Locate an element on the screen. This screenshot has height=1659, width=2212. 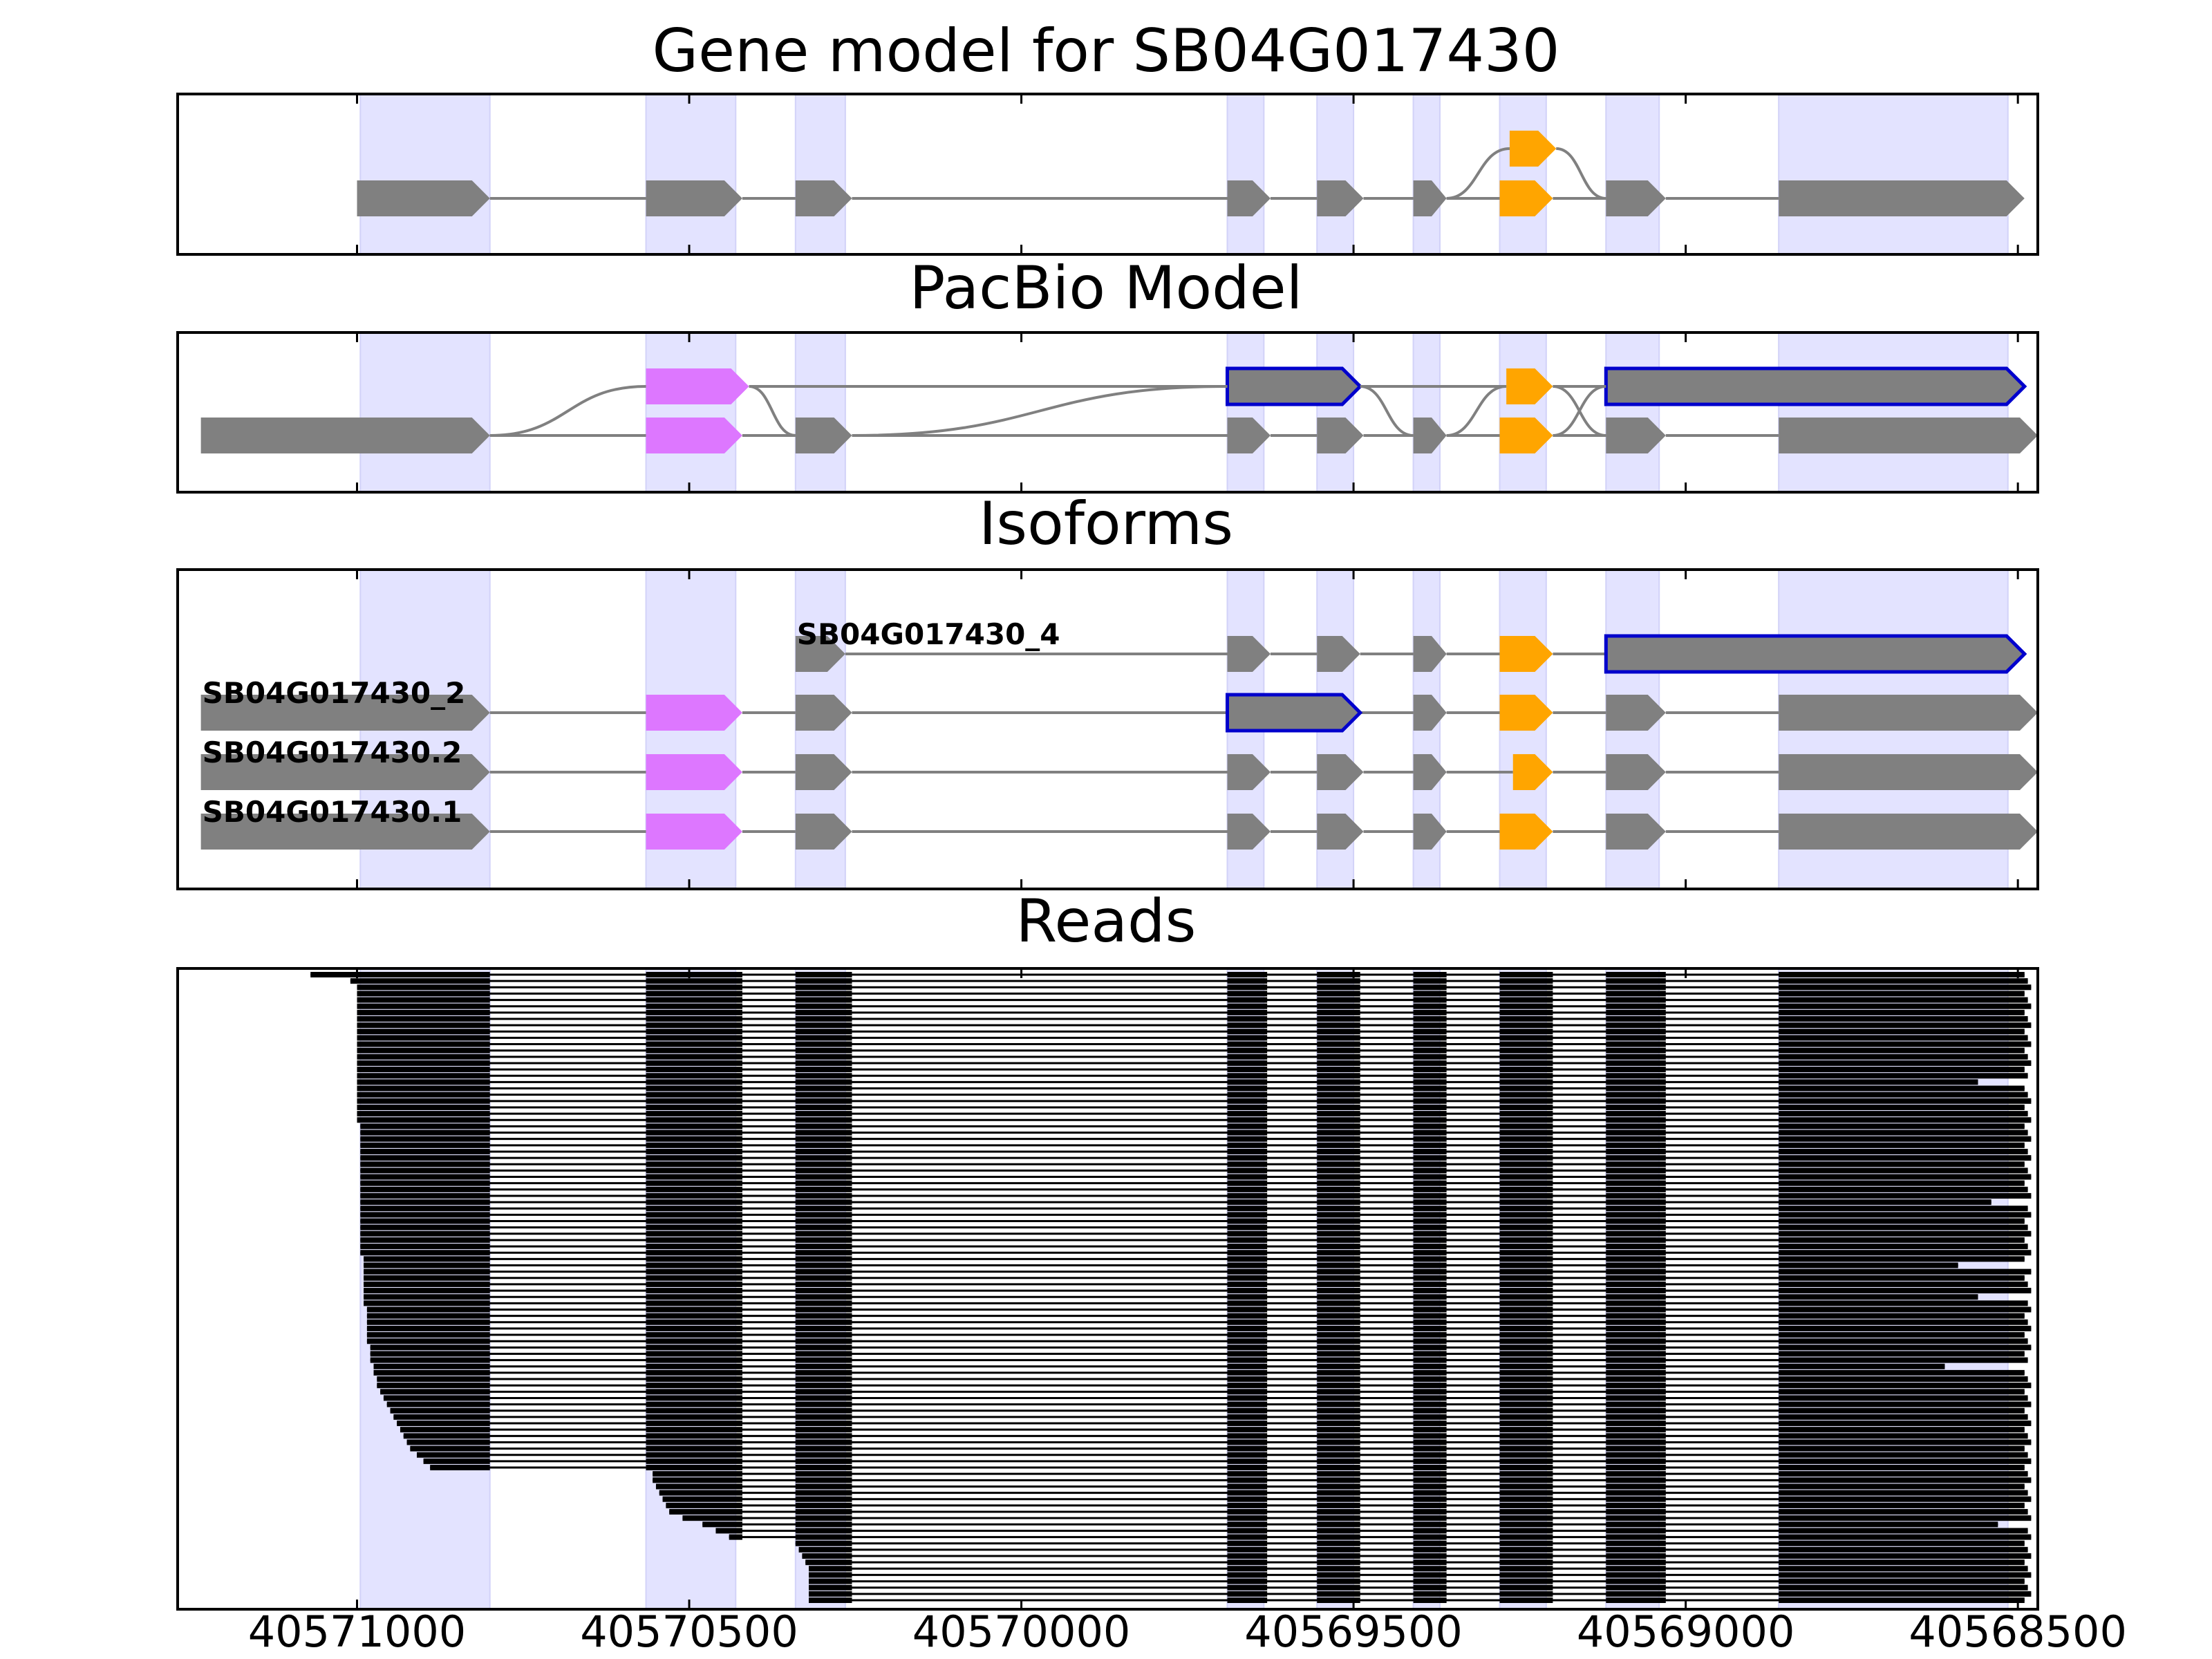
gene-model-title: Gene model for SB04G017430 is located at coordinates (1106, 51).